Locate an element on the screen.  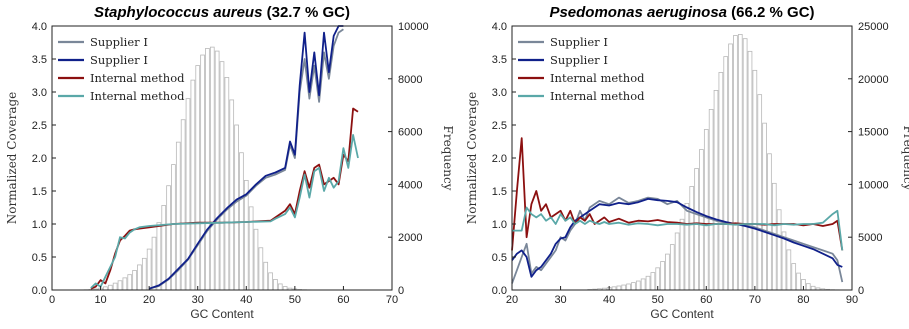
x-tick-label: 50 is located at coordinates (295, 300).